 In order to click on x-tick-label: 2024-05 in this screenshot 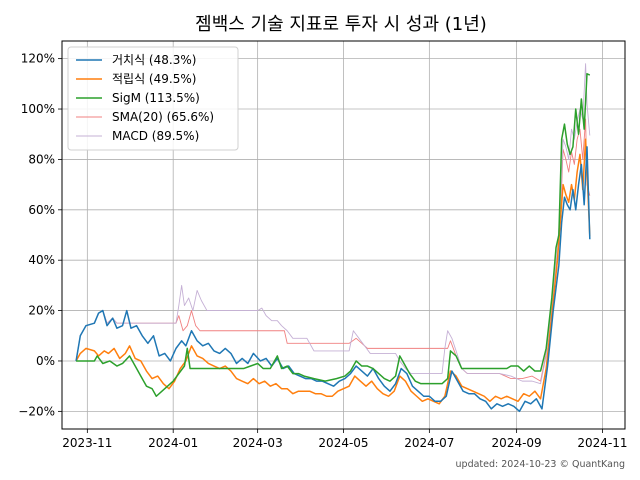, I will do `click(343, 443)`.